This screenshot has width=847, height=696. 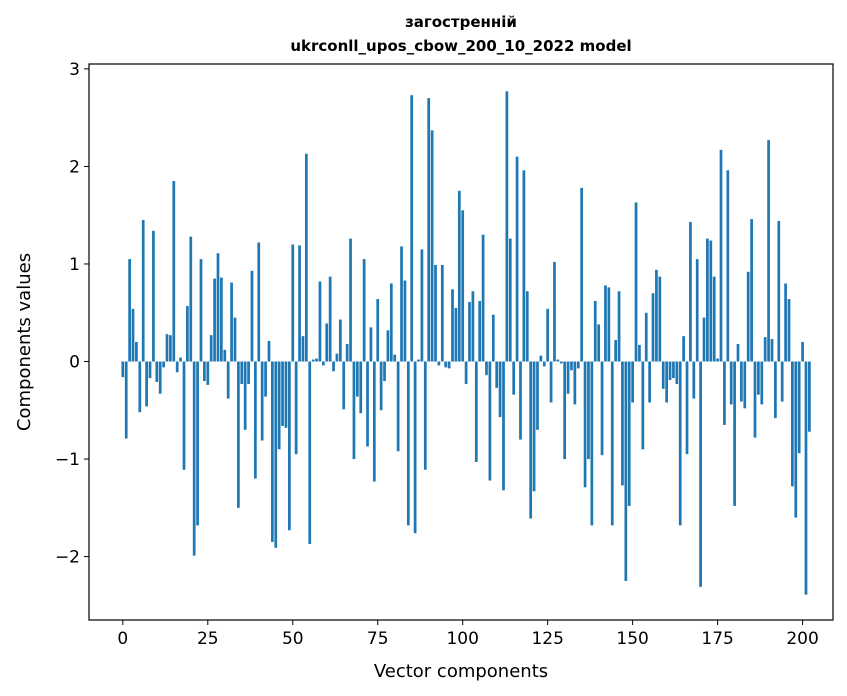 What do you see at coordinates (547, 639) in the screenshot?
I see `x-tick-label-5: 125` at bounding box center [547, 639].